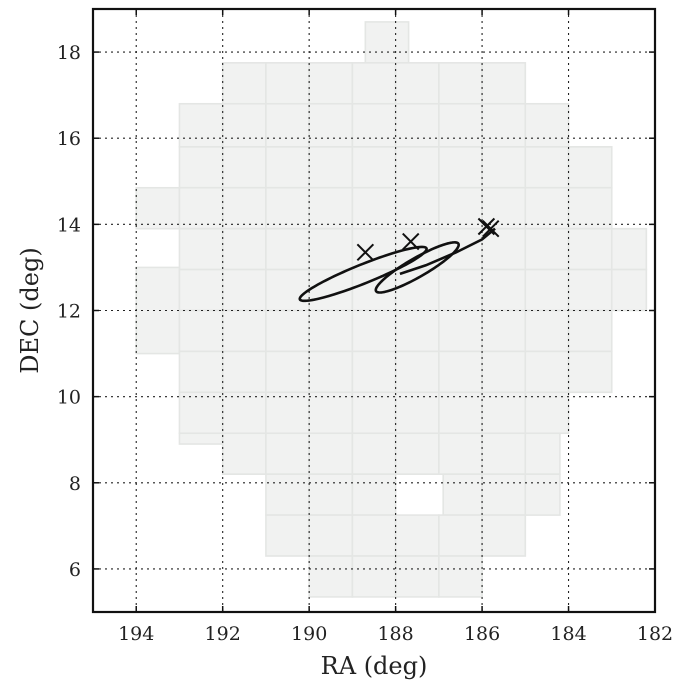  I want to click on y-tick-label: 14, so click(69, 225).